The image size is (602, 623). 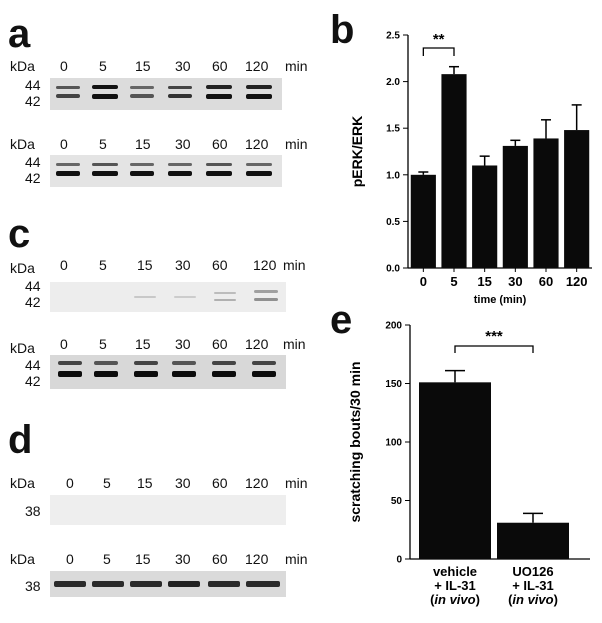 I want to click on y-tick-label: 50, so click(x=397, y=501).